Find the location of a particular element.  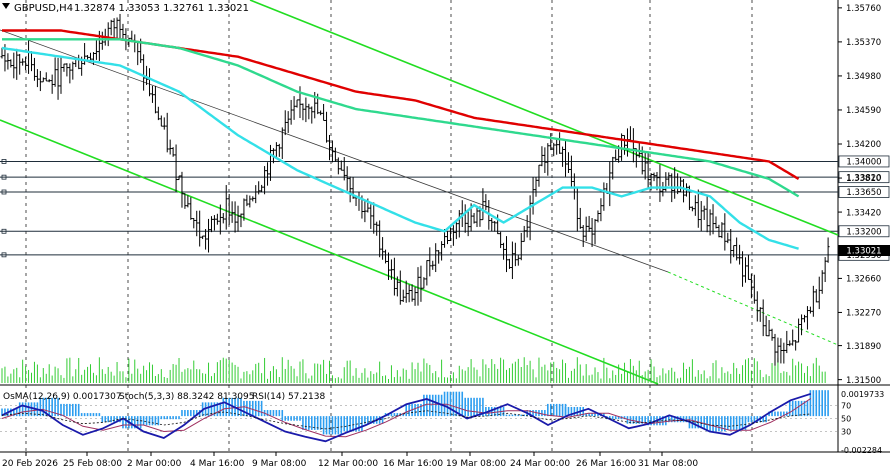

level-tag-label: 1.33820 is located at coordinates (863, 178).